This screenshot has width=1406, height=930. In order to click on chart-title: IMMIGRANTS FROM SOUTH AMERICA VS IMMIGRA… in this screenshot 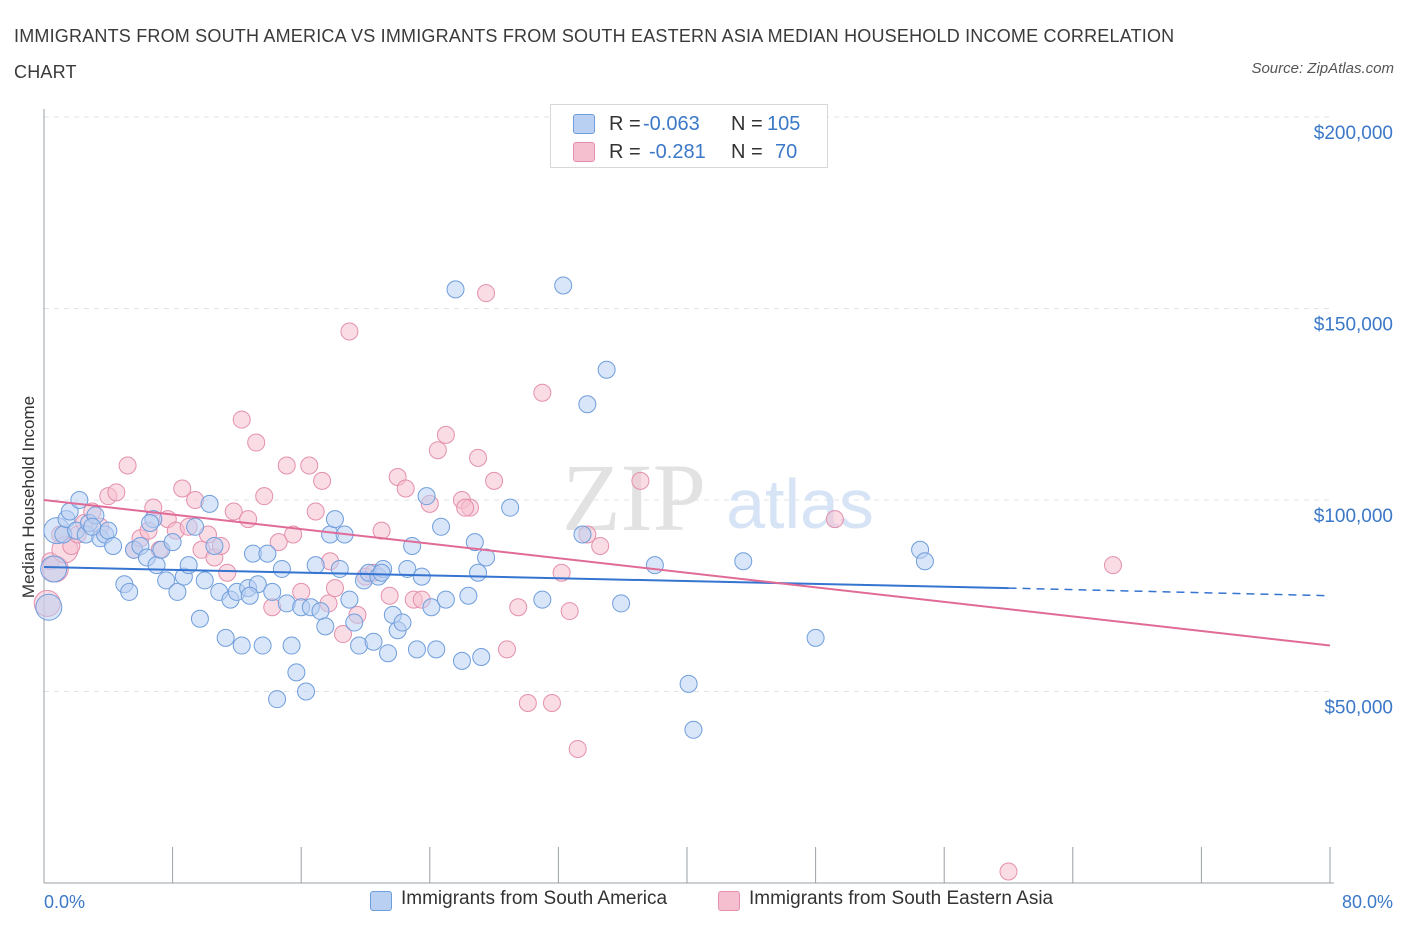, I will do `click(594, 54)`.